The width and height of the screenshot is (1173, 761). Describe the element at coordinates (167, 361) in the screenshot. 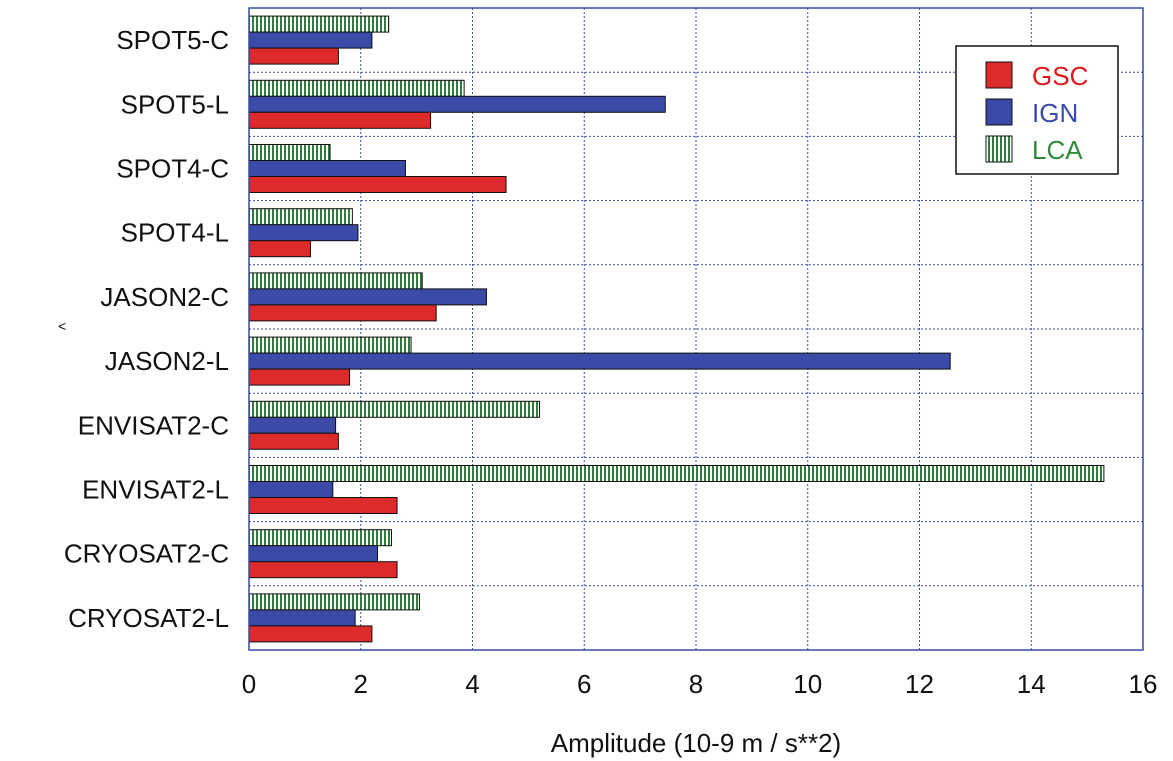

I see `category-label: JASON2-L` at that location.